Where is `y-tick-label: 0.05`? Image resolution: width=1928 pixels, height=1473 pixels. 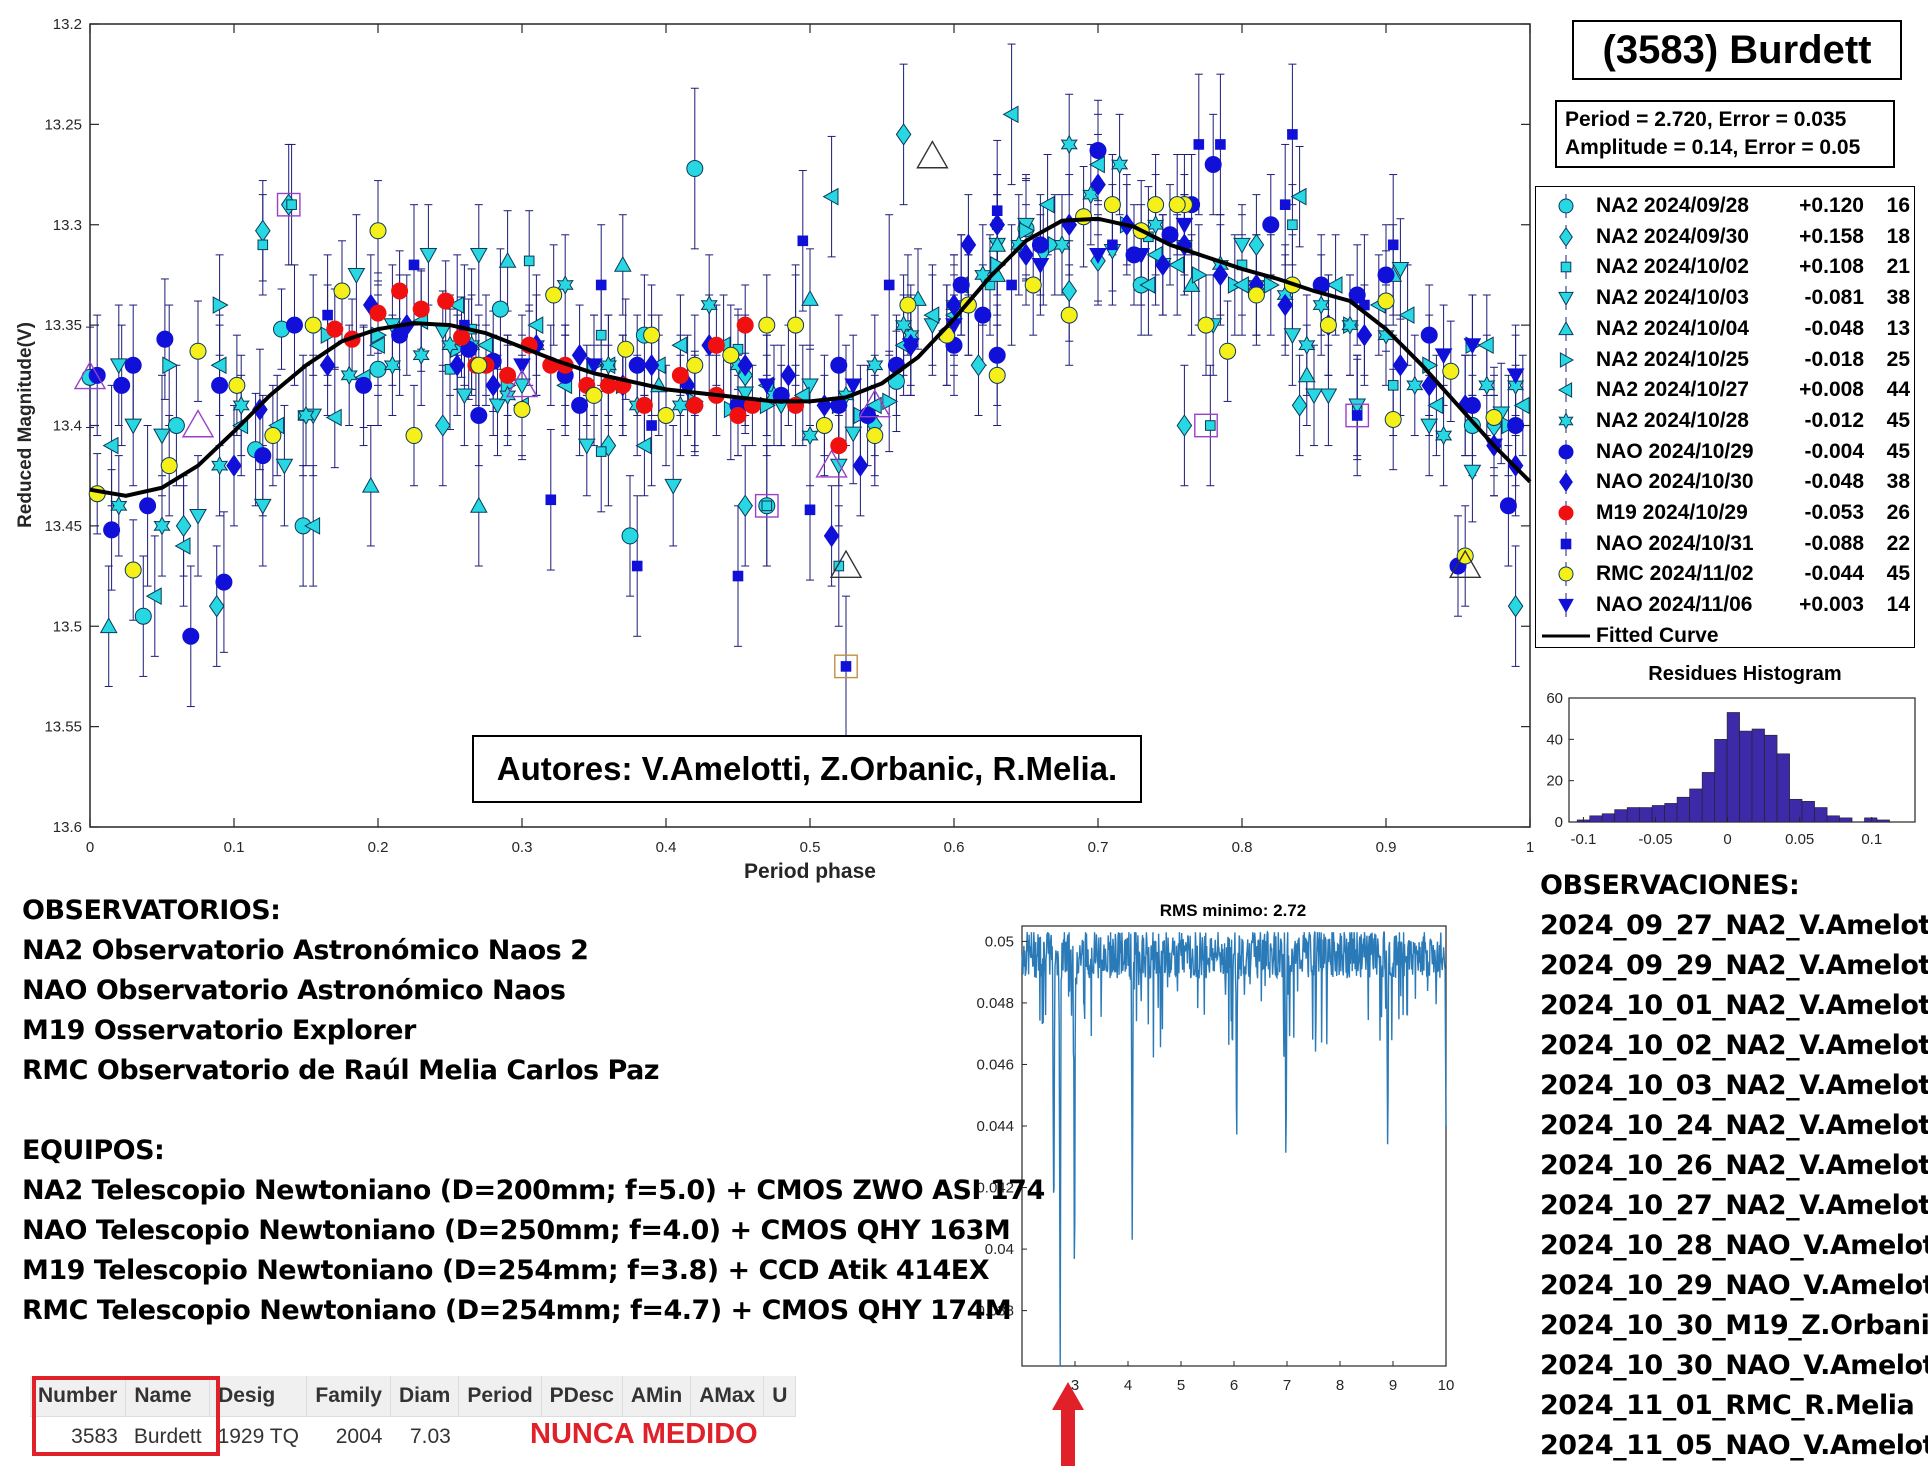 y-tick-label: 0.05 is located at coordinates (999, 941).